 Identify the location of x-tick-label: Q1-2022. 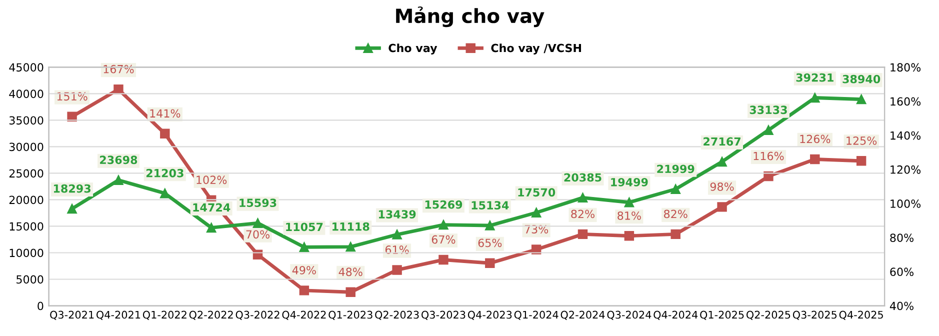
(164, 315).